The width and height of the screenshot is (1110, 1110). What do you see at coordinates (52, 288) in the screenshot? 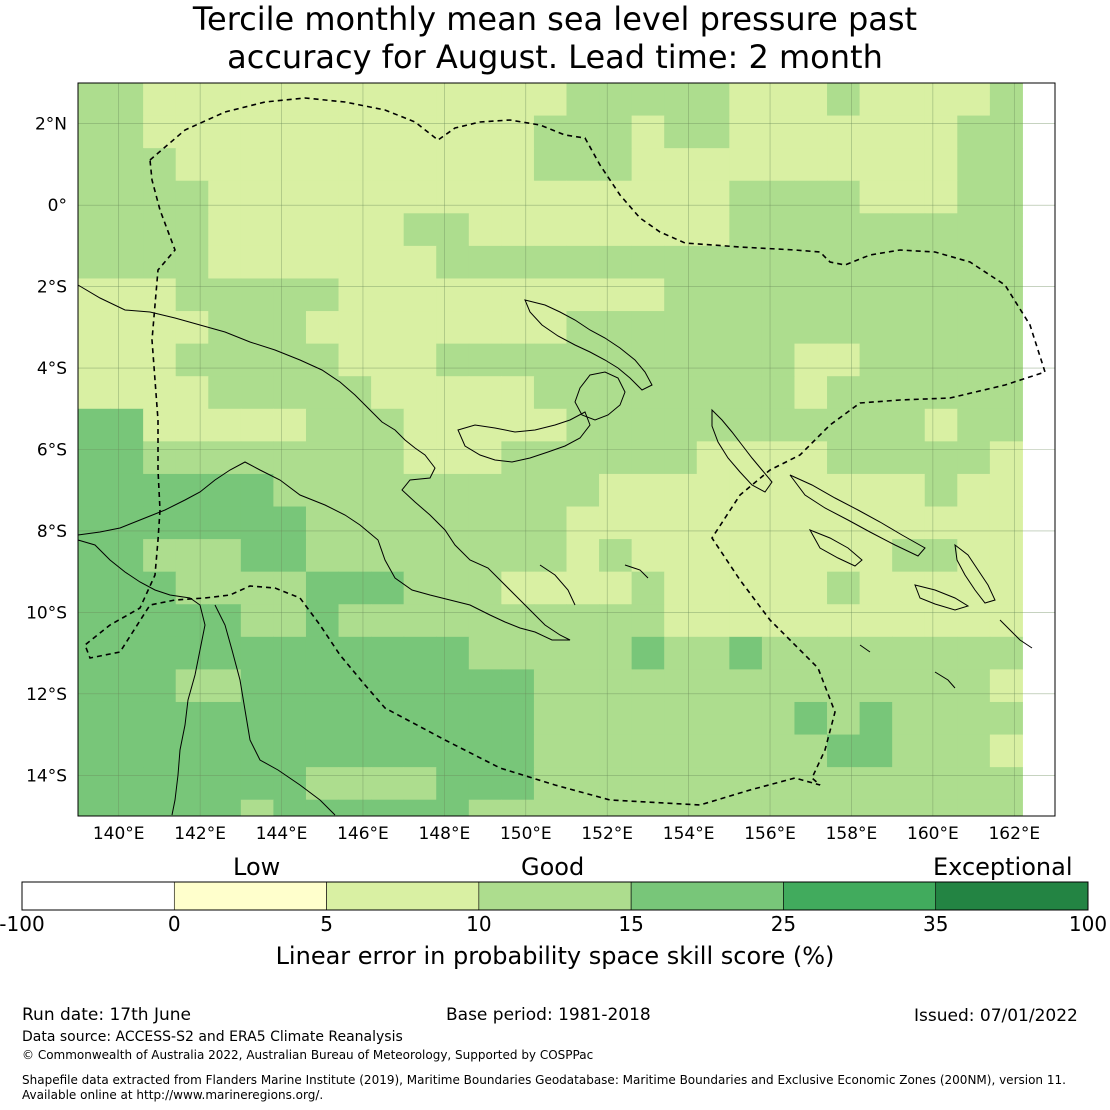
I see `lat-tick-label: 2°S` at bounding box center [52, 288].